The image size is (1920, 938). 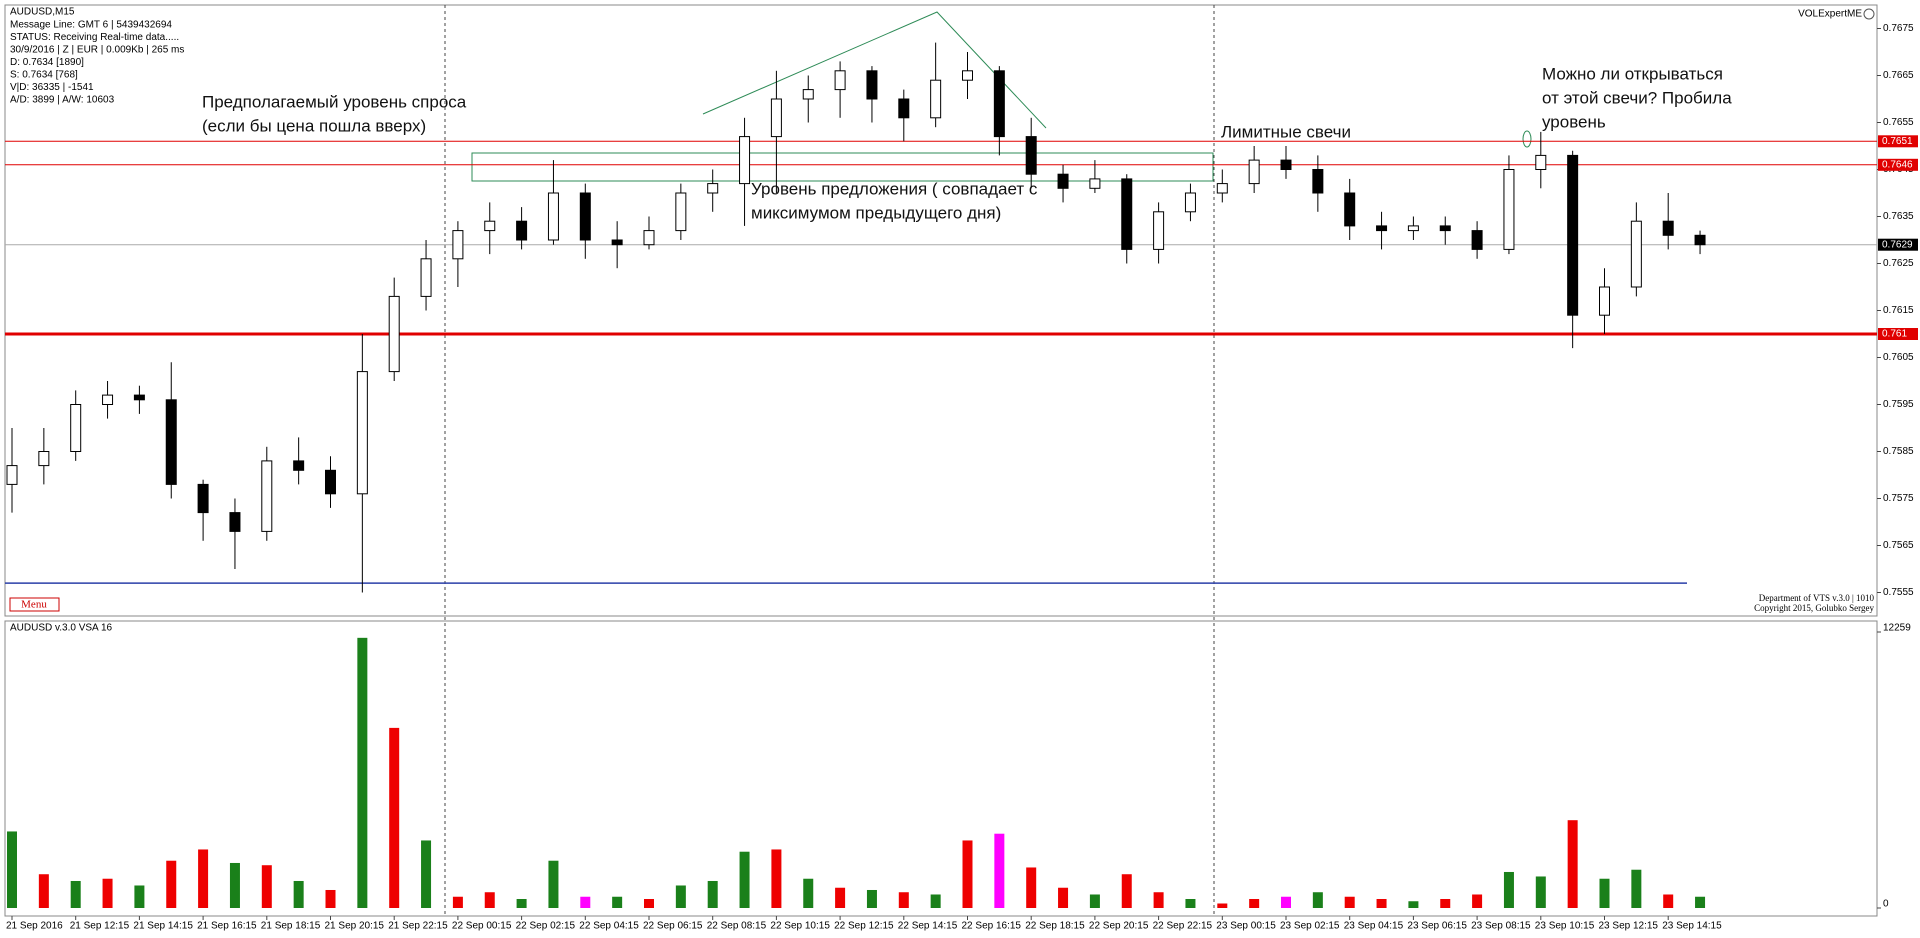 I want to click on x-tick-label: 22 Sep 04:15, so click(x=609, y=926).